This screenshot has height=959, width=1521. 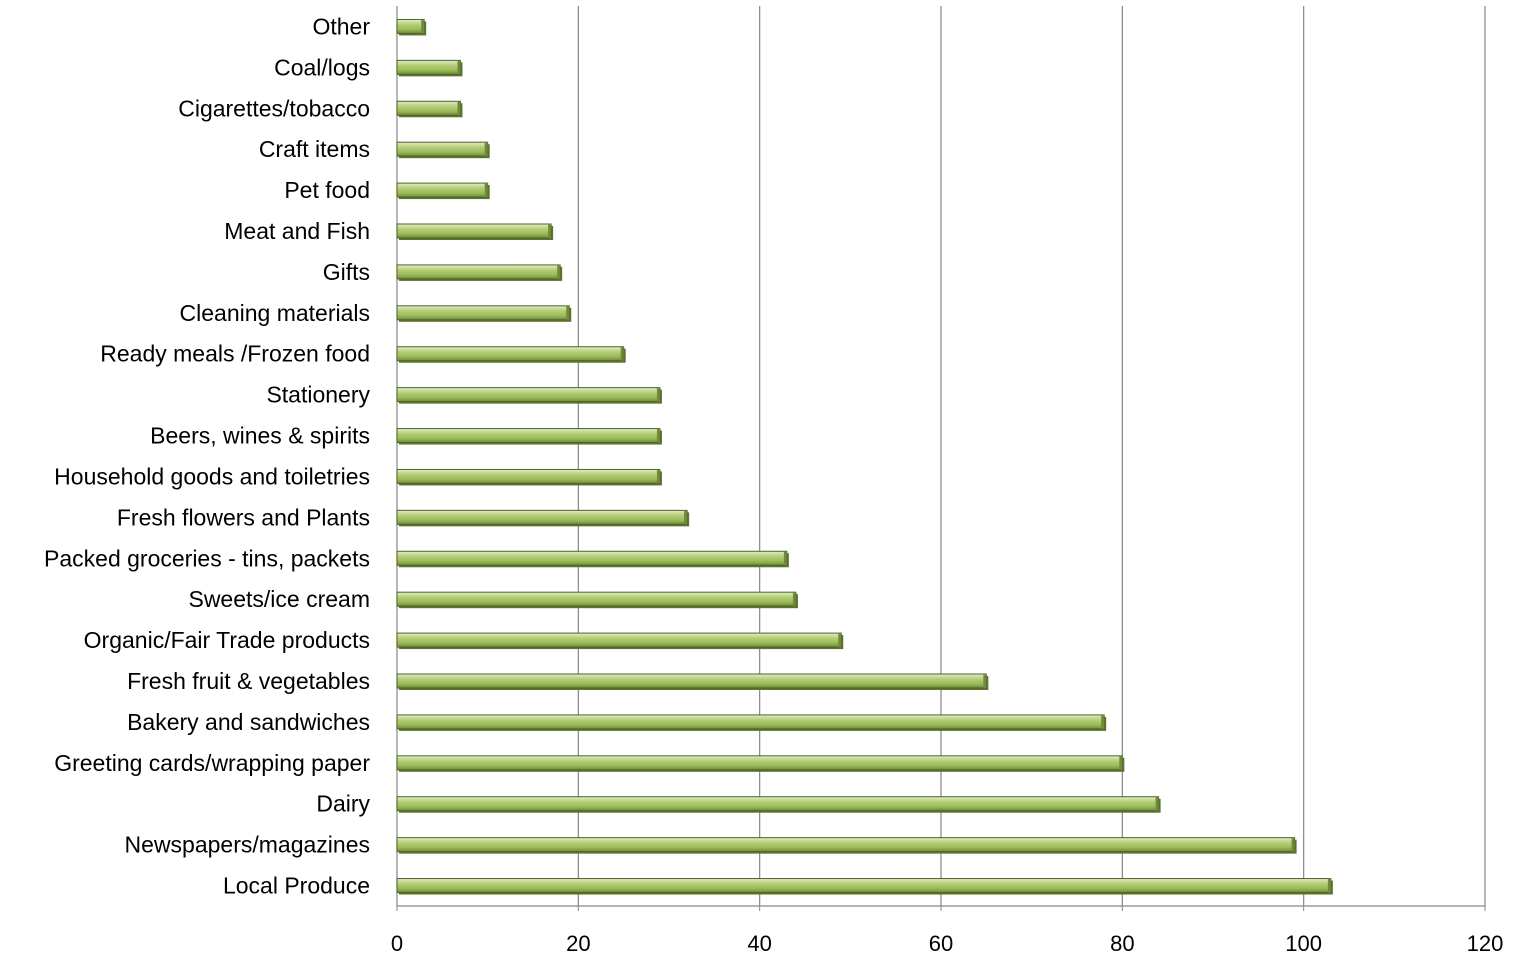 I want to click on category-label: Gifts, so click(x=346, y=272).